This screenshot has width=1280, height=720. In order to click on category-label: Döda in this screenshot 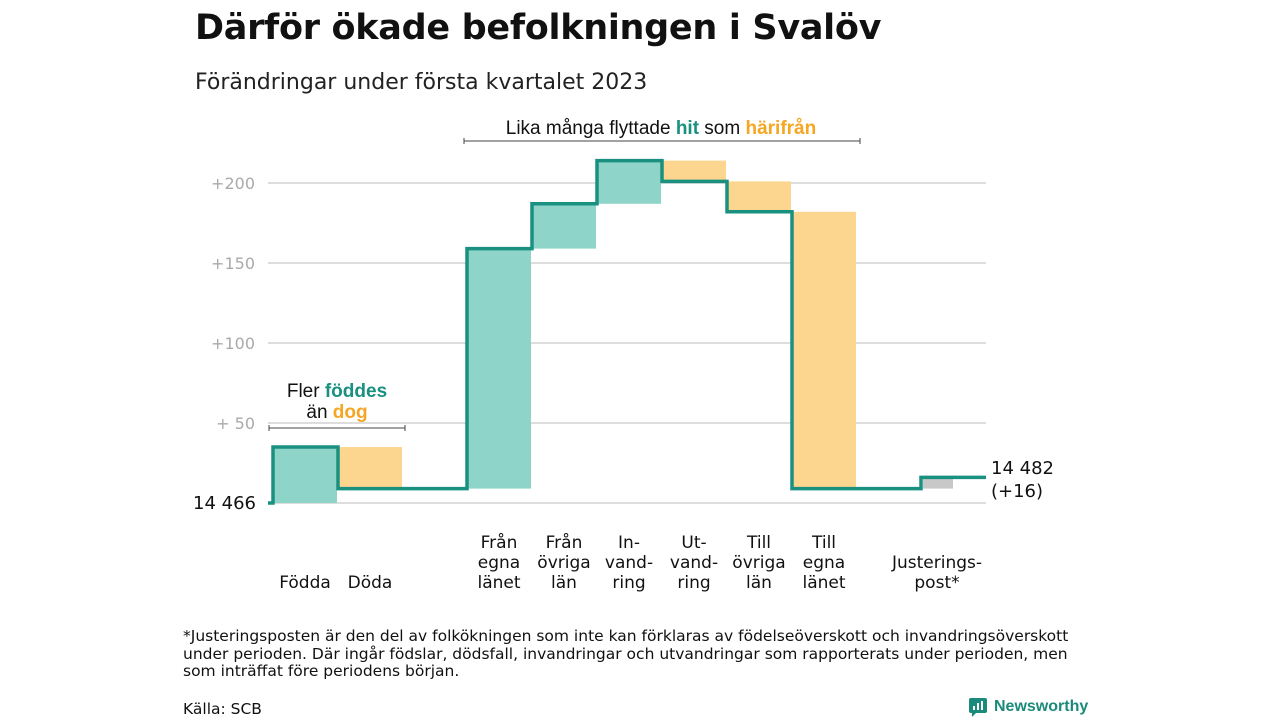, I will do `click(370, 583)`.